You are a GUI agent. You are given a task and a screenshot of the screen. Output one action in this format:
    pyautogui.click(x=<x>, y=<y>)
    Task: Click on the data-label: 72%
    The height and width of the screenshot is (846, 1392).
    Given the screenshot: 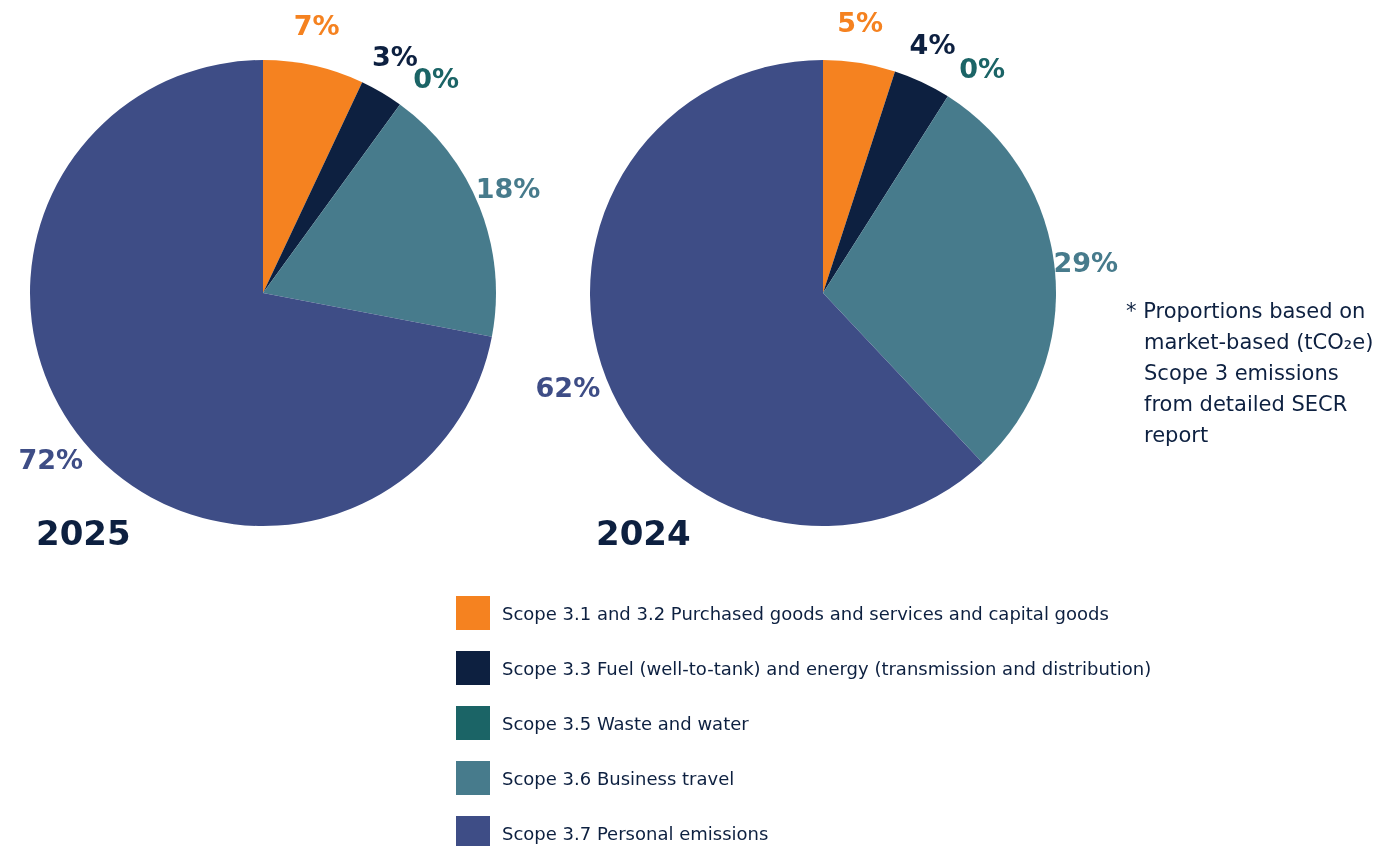 What is the action you would take?
    pyautogui.click(x=51, y=459)
    